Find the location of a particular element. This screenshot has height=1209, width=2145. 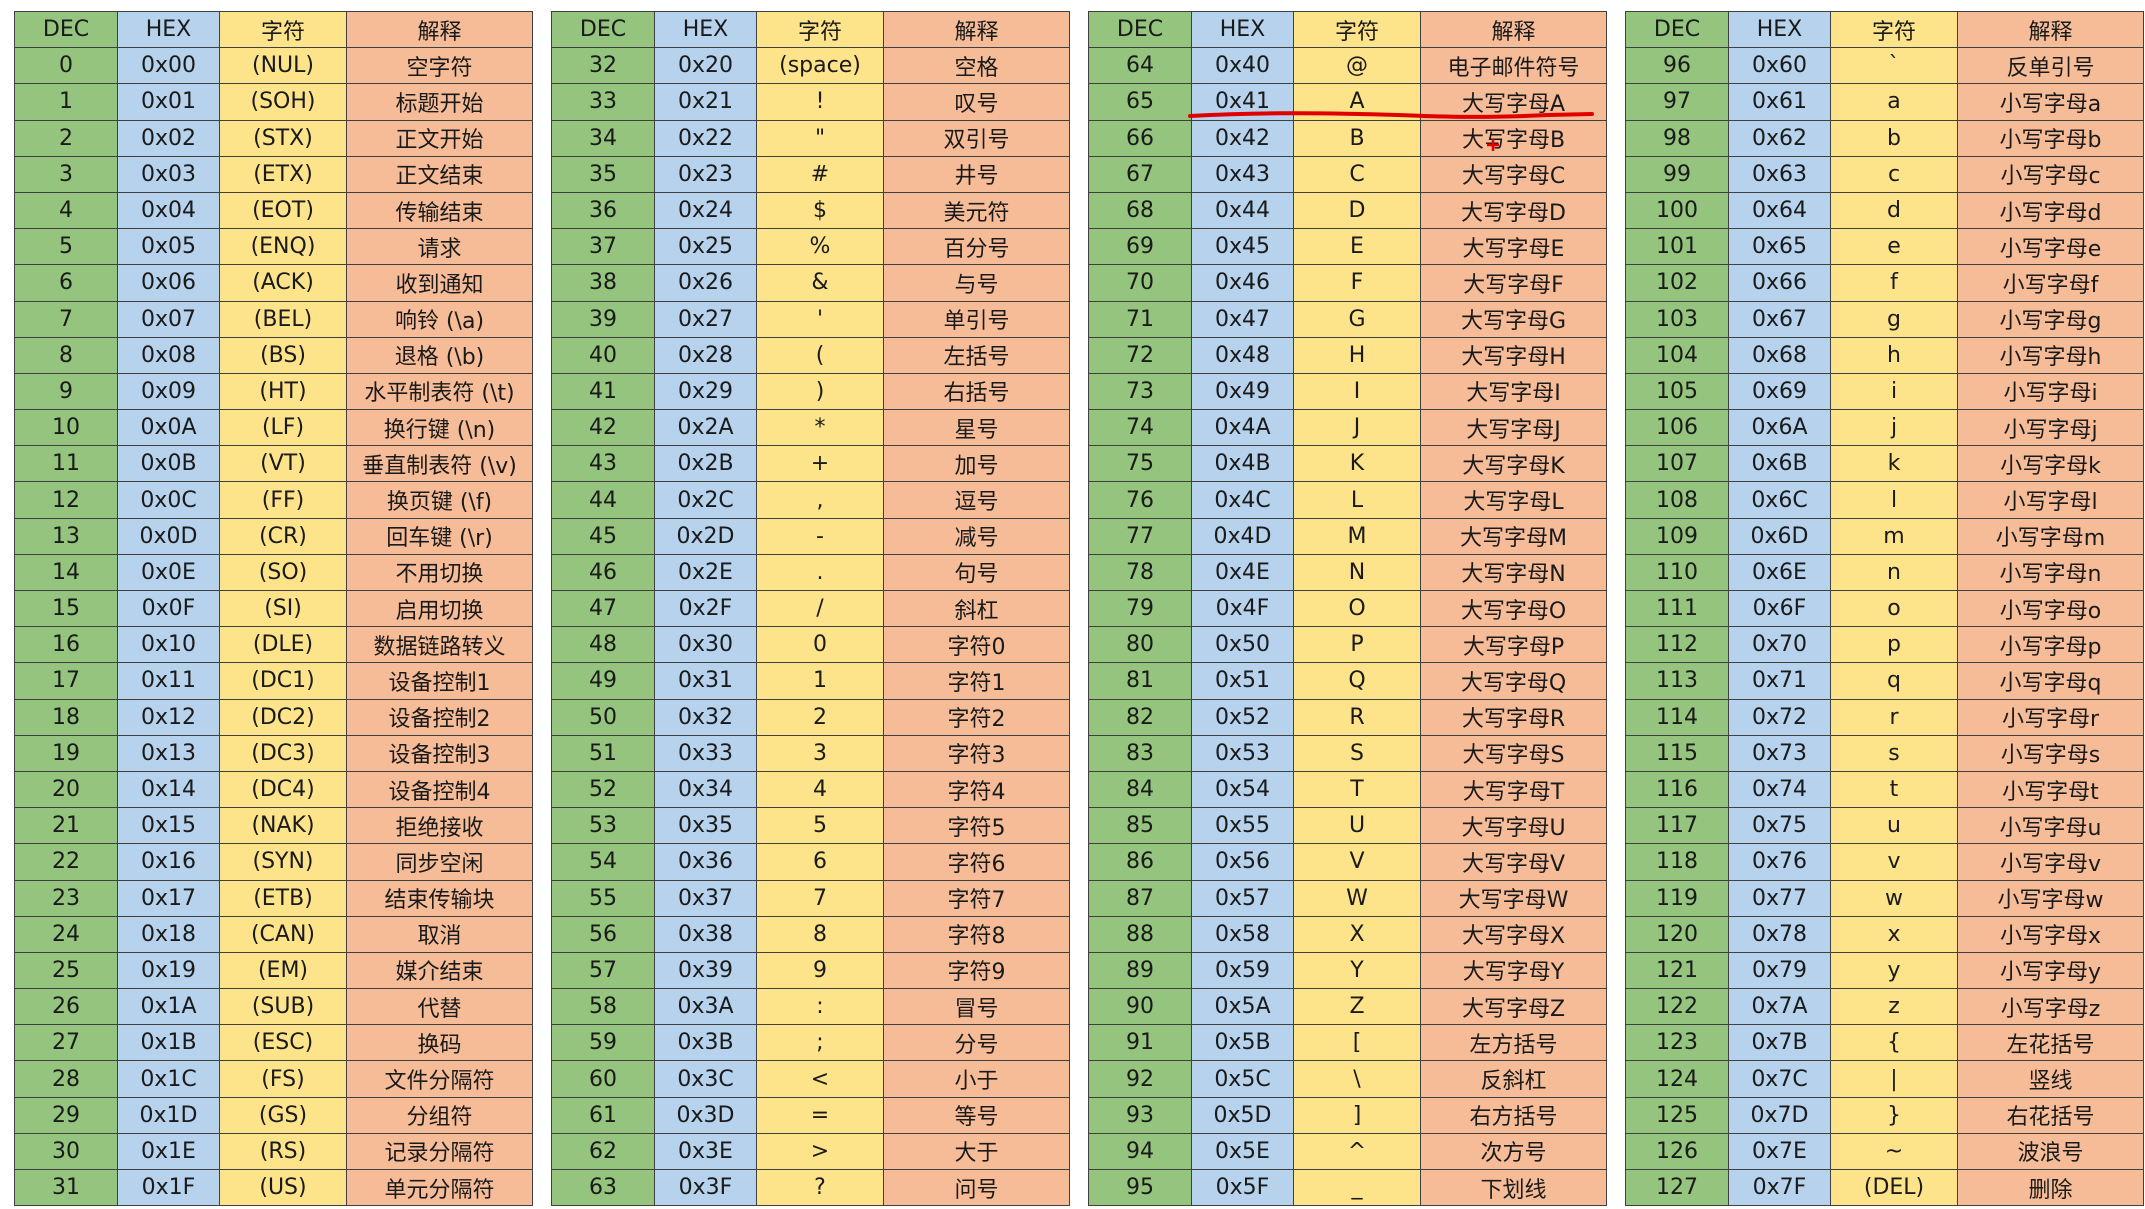

table-row: 49 0x31 1 字符1 is located at coordinates (810, 681).